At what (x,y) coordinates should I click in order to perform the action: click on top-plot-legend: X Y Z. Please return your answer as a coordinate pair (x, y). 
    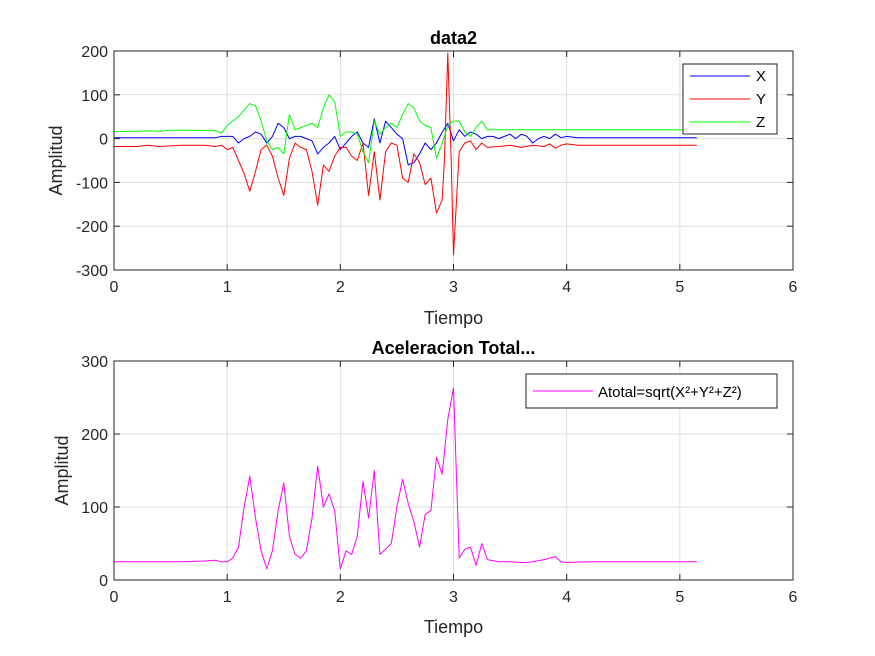
    Looking at the image, I should click on (730, 99).